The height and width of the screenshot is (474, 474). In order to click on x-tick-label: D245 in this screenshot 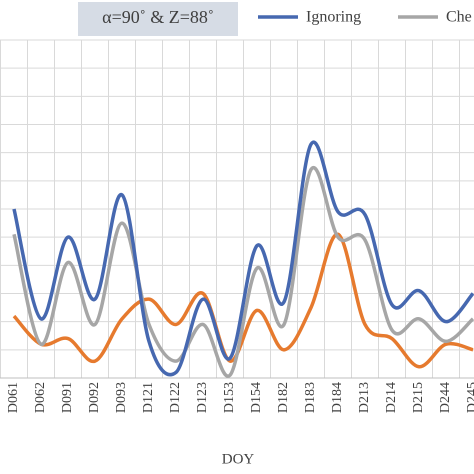, I will do `click(469, 397)`.